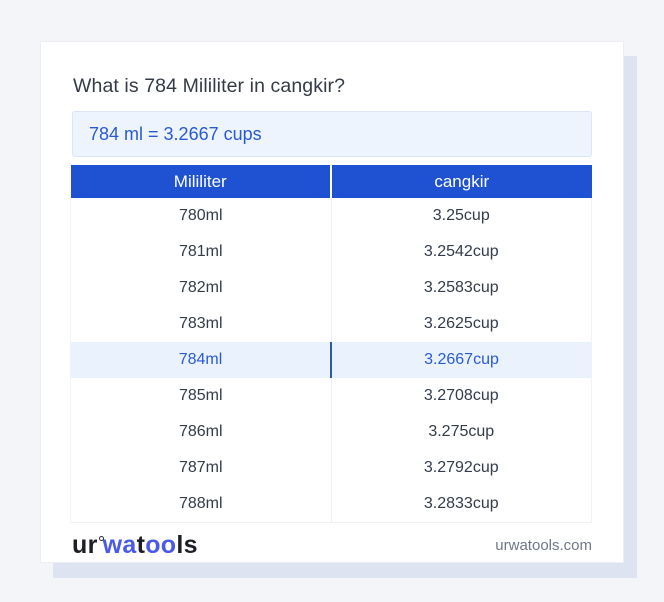  Describe the element at coordinates (461, 216) in the screenshot. I see `table-cell: 3.25cup` at that location.